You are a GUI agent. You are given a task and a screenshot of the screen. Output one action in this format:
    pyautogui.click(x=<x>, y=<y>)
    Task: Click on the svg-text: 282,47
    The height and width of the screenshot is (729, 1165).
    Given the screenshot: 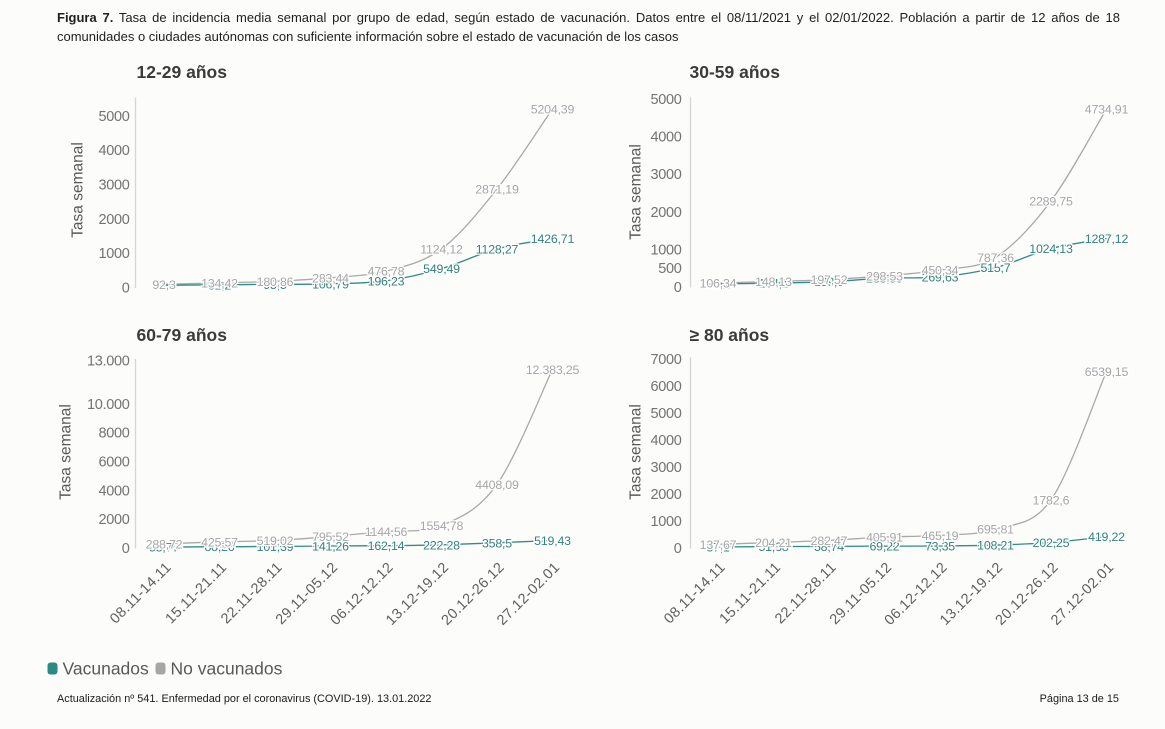 What is the action you would take?
    pyautogui.click(x=829, y=541)
    